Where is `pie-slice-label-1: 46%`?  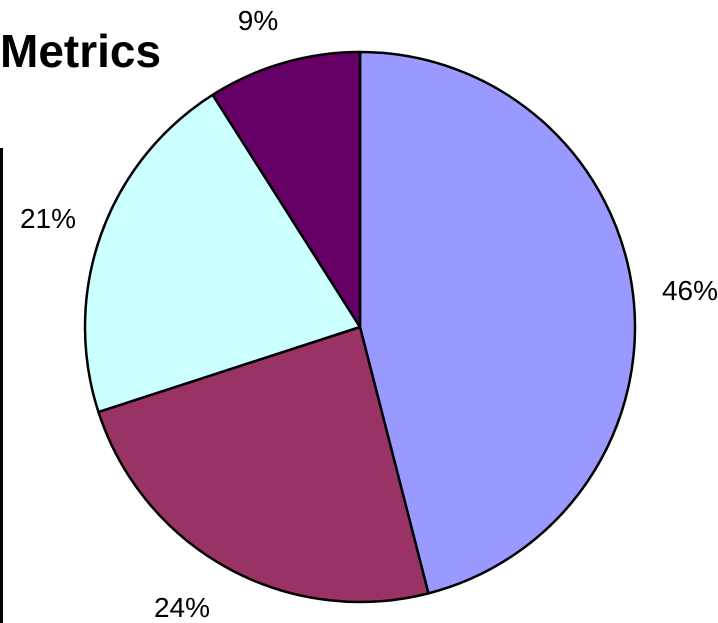
pie-slice-label-1: 46% is located at coordinates (690, 290).